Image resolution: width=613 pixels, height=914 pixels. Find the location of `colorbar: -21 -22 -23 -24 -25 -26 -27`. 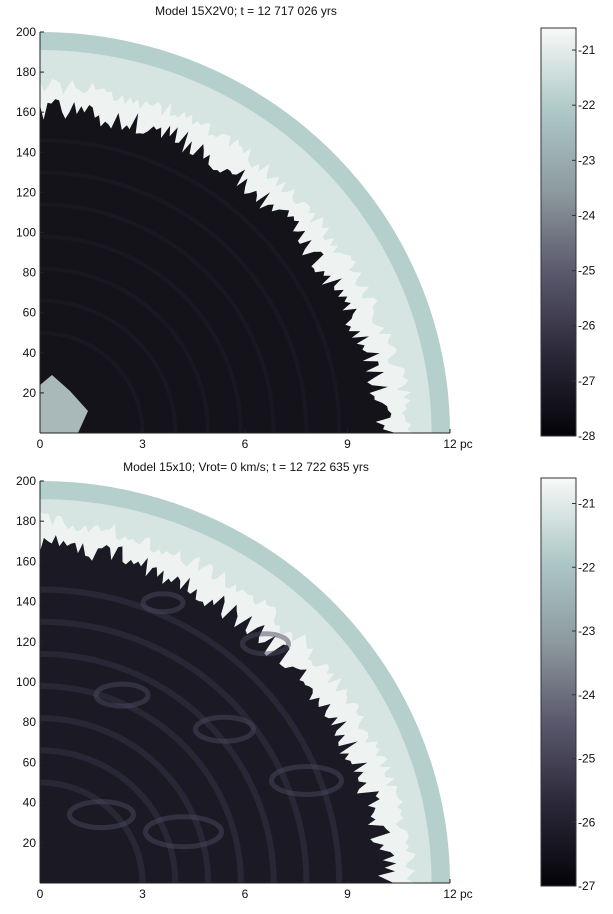

colorbar: -21 -22 -23 -24 -25 -26 -27 is located at coordinates (568, 685).